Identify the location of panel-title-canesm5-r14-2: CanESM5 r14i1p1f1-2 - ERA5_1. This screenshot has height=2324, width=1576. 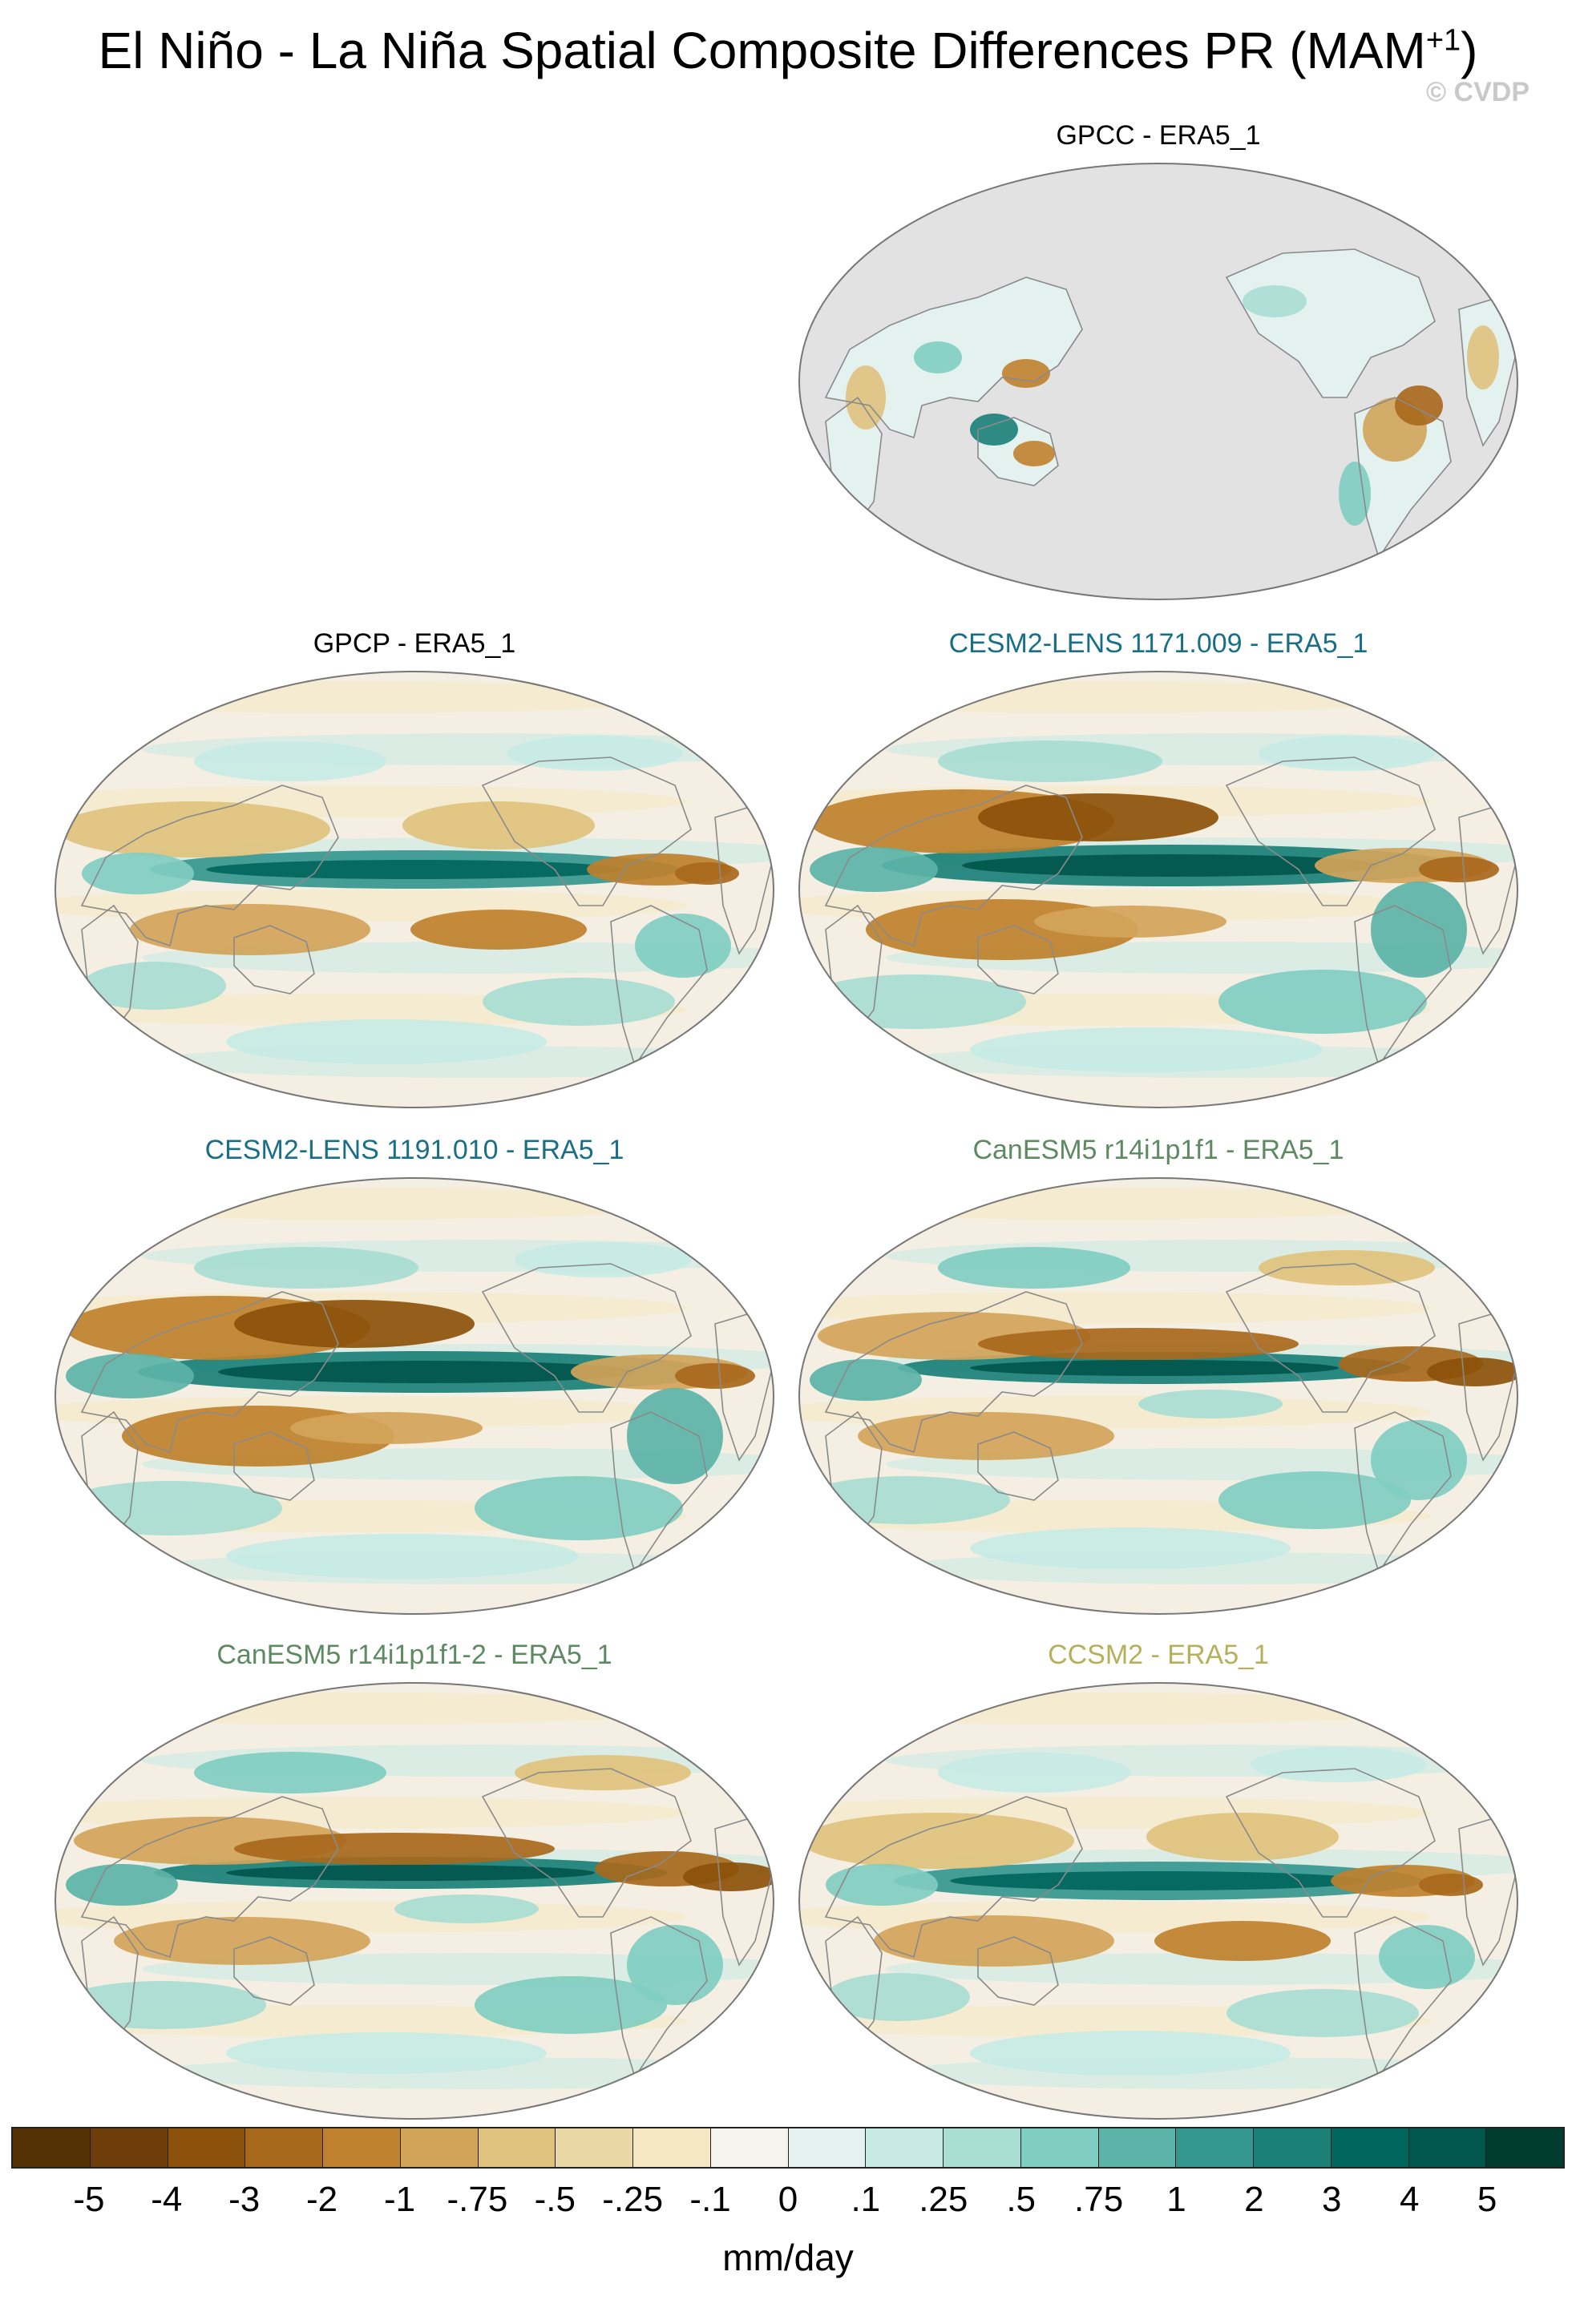
(414, 1655).